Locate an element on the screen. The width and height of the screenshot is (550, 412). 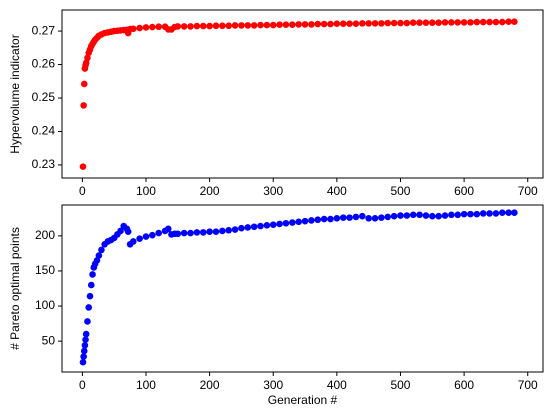
y-tick-label: 0.24 is located at coordinates (44, 131).